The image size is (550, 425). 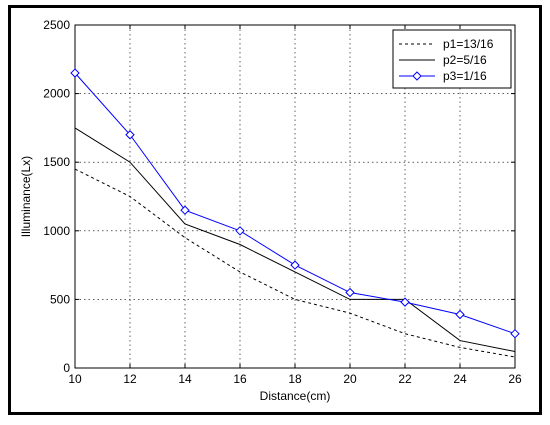 I want to click on legend-entry: p3=1/16, so click(x=443, y=76).